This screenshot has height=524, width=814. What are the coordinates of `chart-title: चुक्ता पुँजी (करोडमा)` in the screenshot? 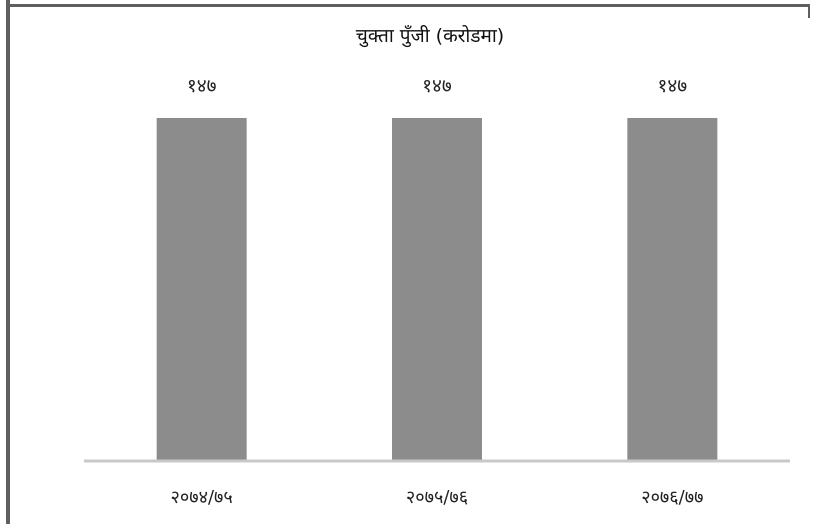 It's located at (430, 36).